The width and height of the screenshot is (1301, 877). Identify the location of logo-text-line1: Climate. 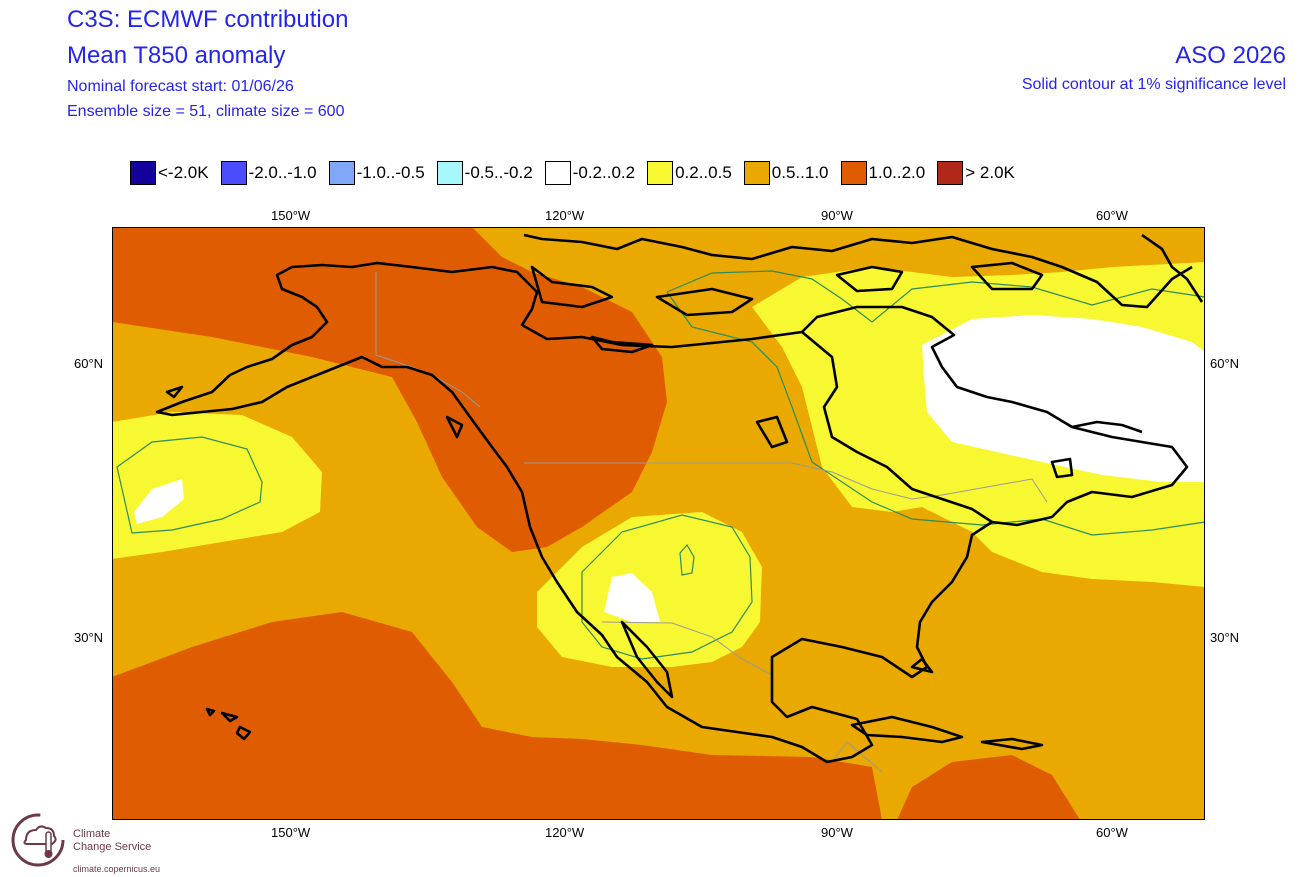
(92, 834).